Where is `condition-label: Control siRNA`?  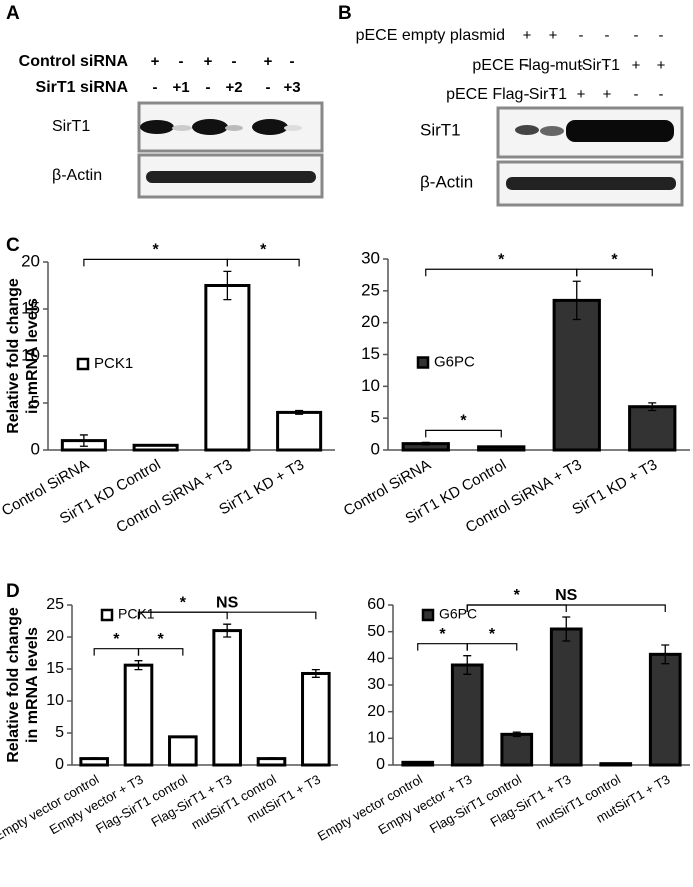
condition-label: Control siRNA is located at coordinates (74, 61).